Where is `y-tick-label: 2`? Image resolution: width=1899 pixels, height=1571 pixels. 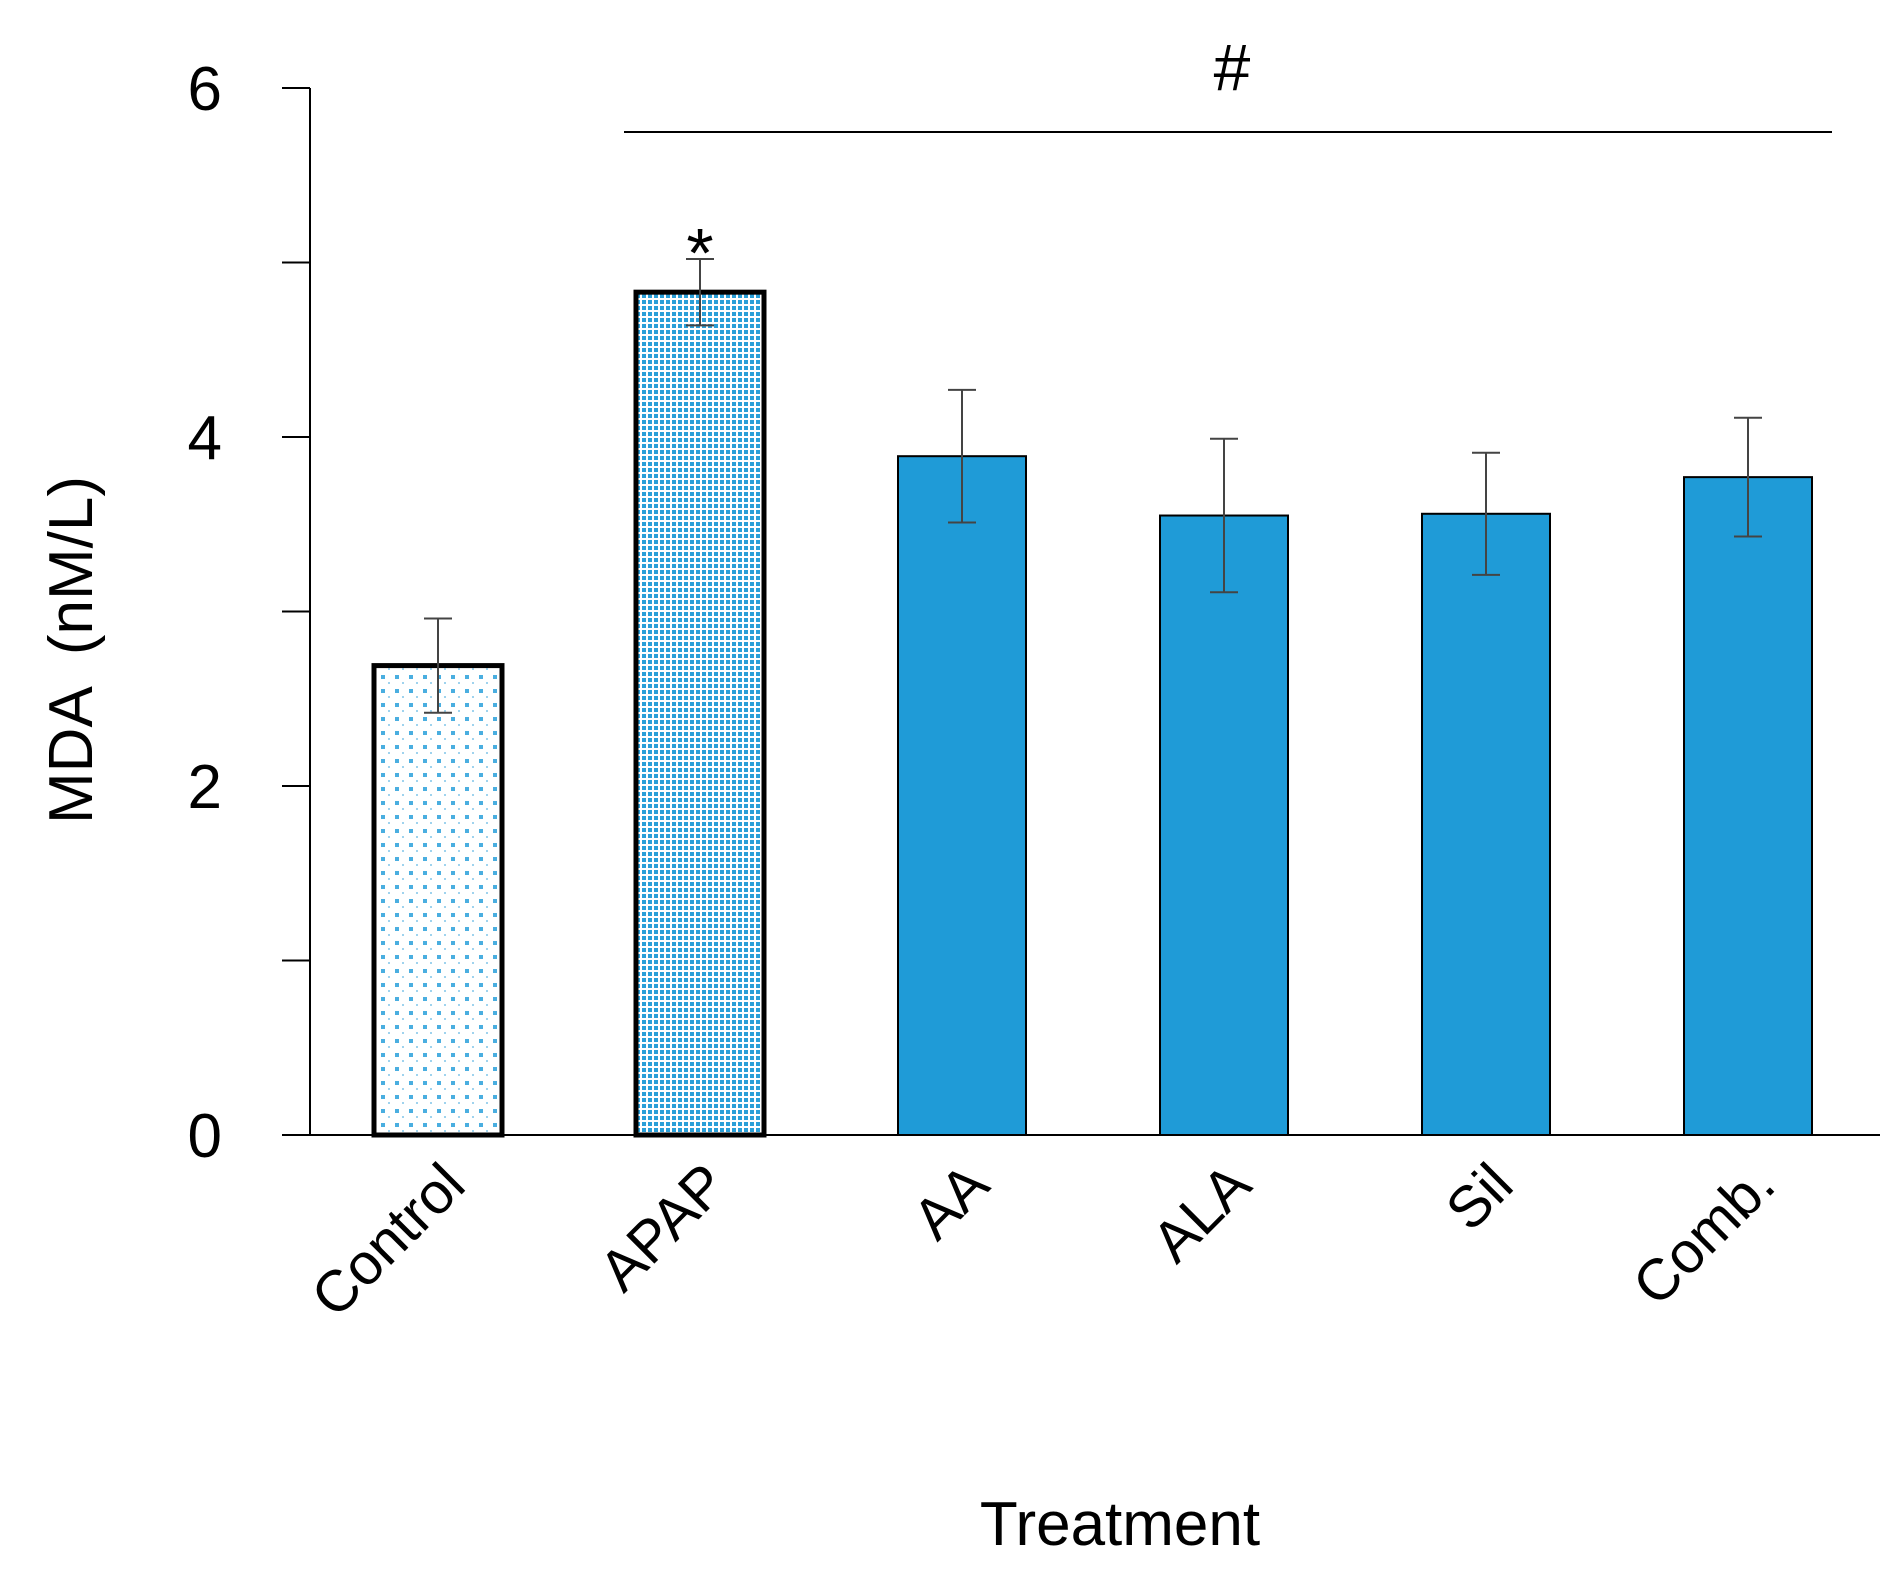 y-tick-label: 2 is located at coordinates (205, 787).